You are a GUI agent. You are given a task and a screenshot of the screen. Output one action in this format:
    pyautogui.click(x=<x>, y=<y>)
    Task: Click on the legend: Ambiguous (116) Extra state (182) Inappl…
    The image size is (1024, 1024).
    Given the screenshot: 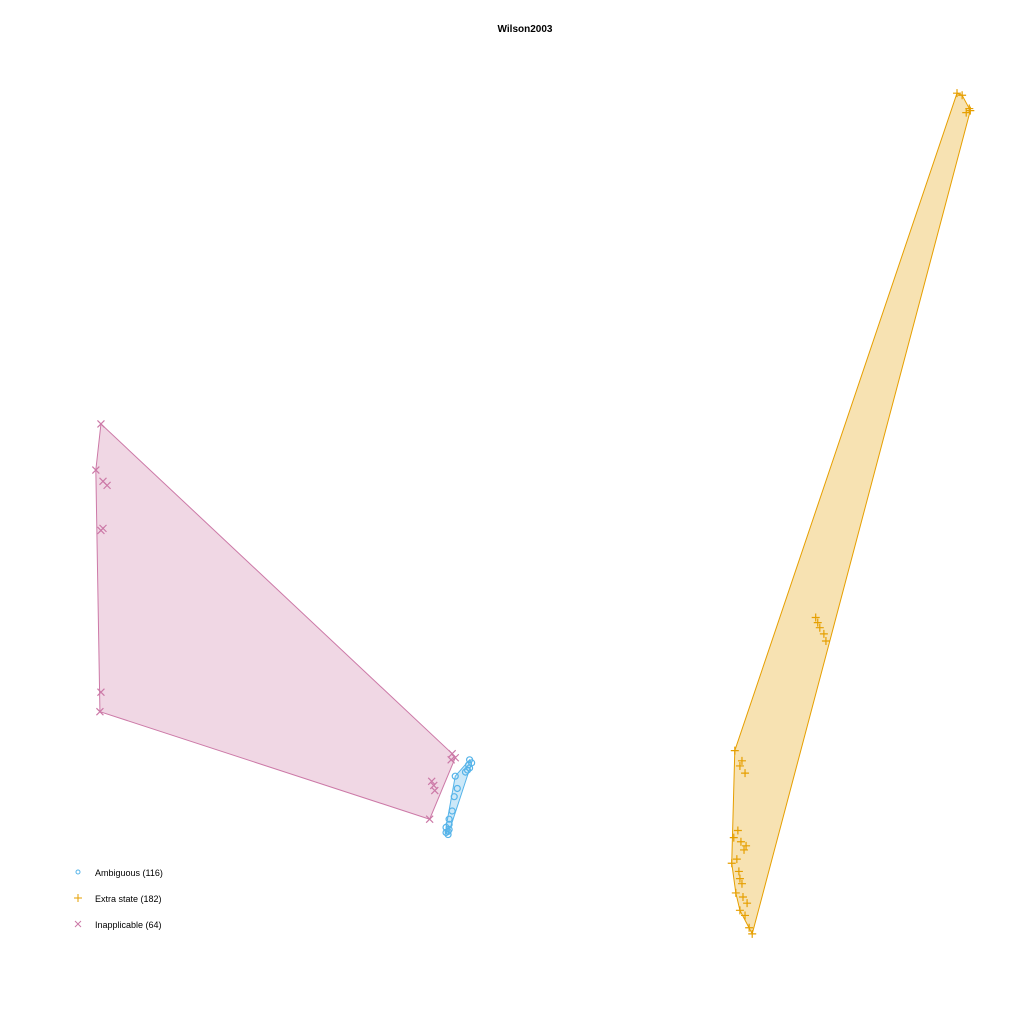 What is the action you would take?
    pyautogui.click(x=116, y=905)
    